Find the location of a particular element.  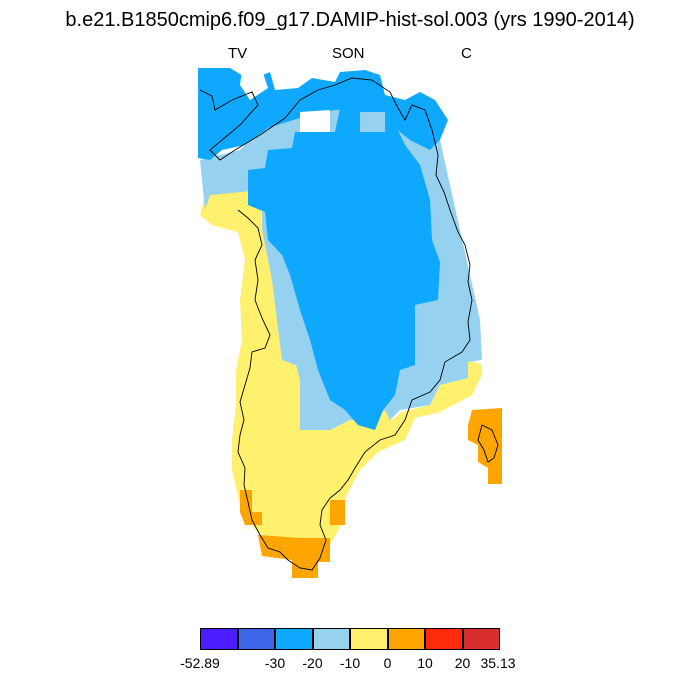

colorbar-label: 35.13 is located at coordinates (498, 663).